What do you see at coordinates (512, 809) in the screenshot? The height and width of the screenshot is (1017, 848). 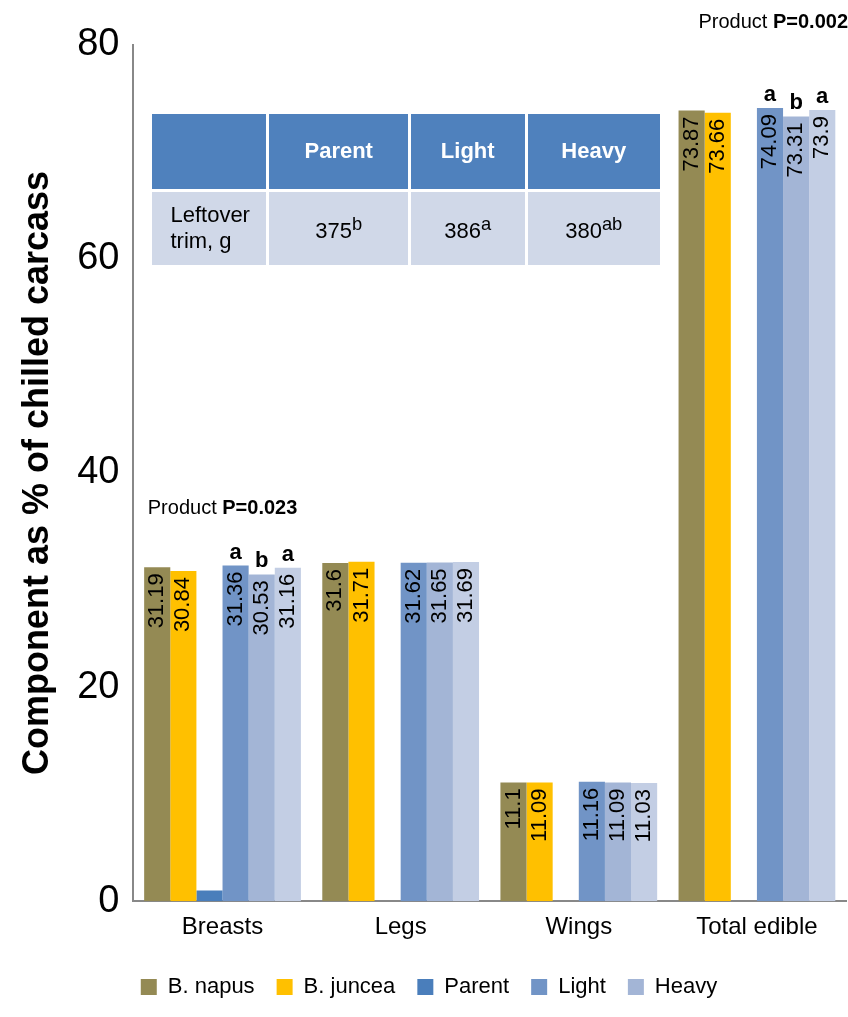 I see `data-label: 11.1` at bounding box center [512, 809].